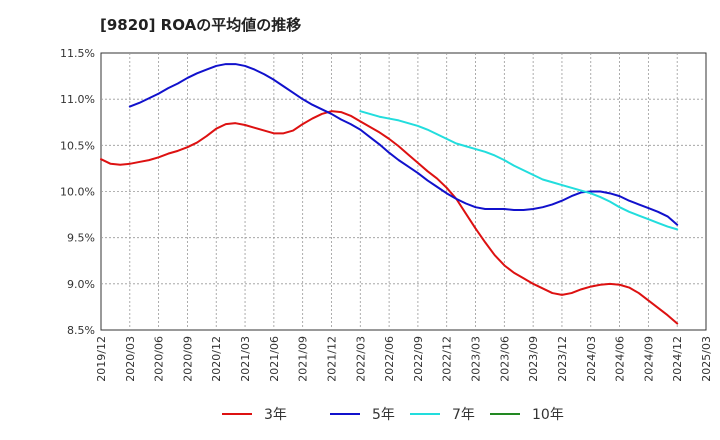 Image resolution: width=720 pixels, height=440 pixels. I want to click on x-tick-label: 2024/03, so click(591, 359).